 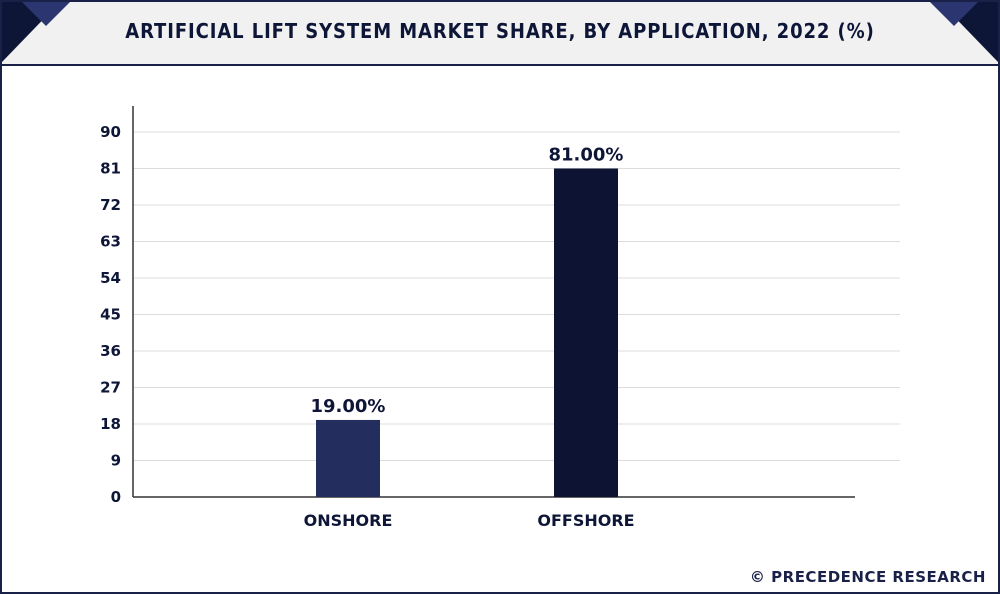 What do you see at coordinates (585, 520) in the screenshot?
I see `x-category-label: OFFSHORE` at bounding box center [585, 520].